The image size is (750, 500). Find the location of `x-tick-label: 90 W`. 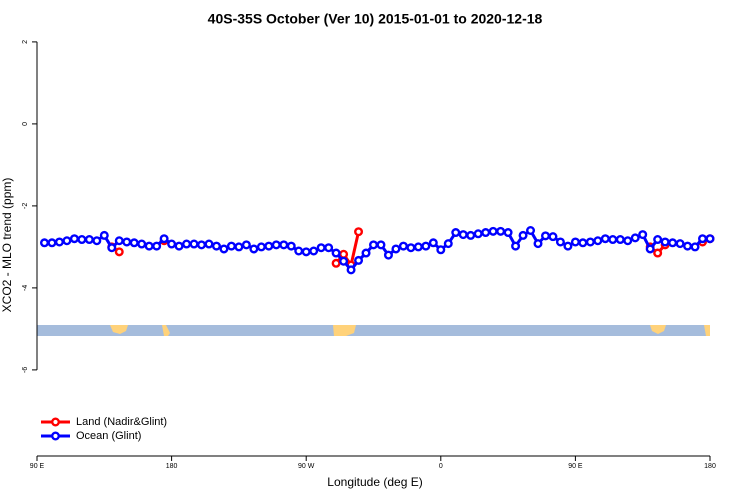

x-tick-label: 90 W is located at coordinates (306, 466).